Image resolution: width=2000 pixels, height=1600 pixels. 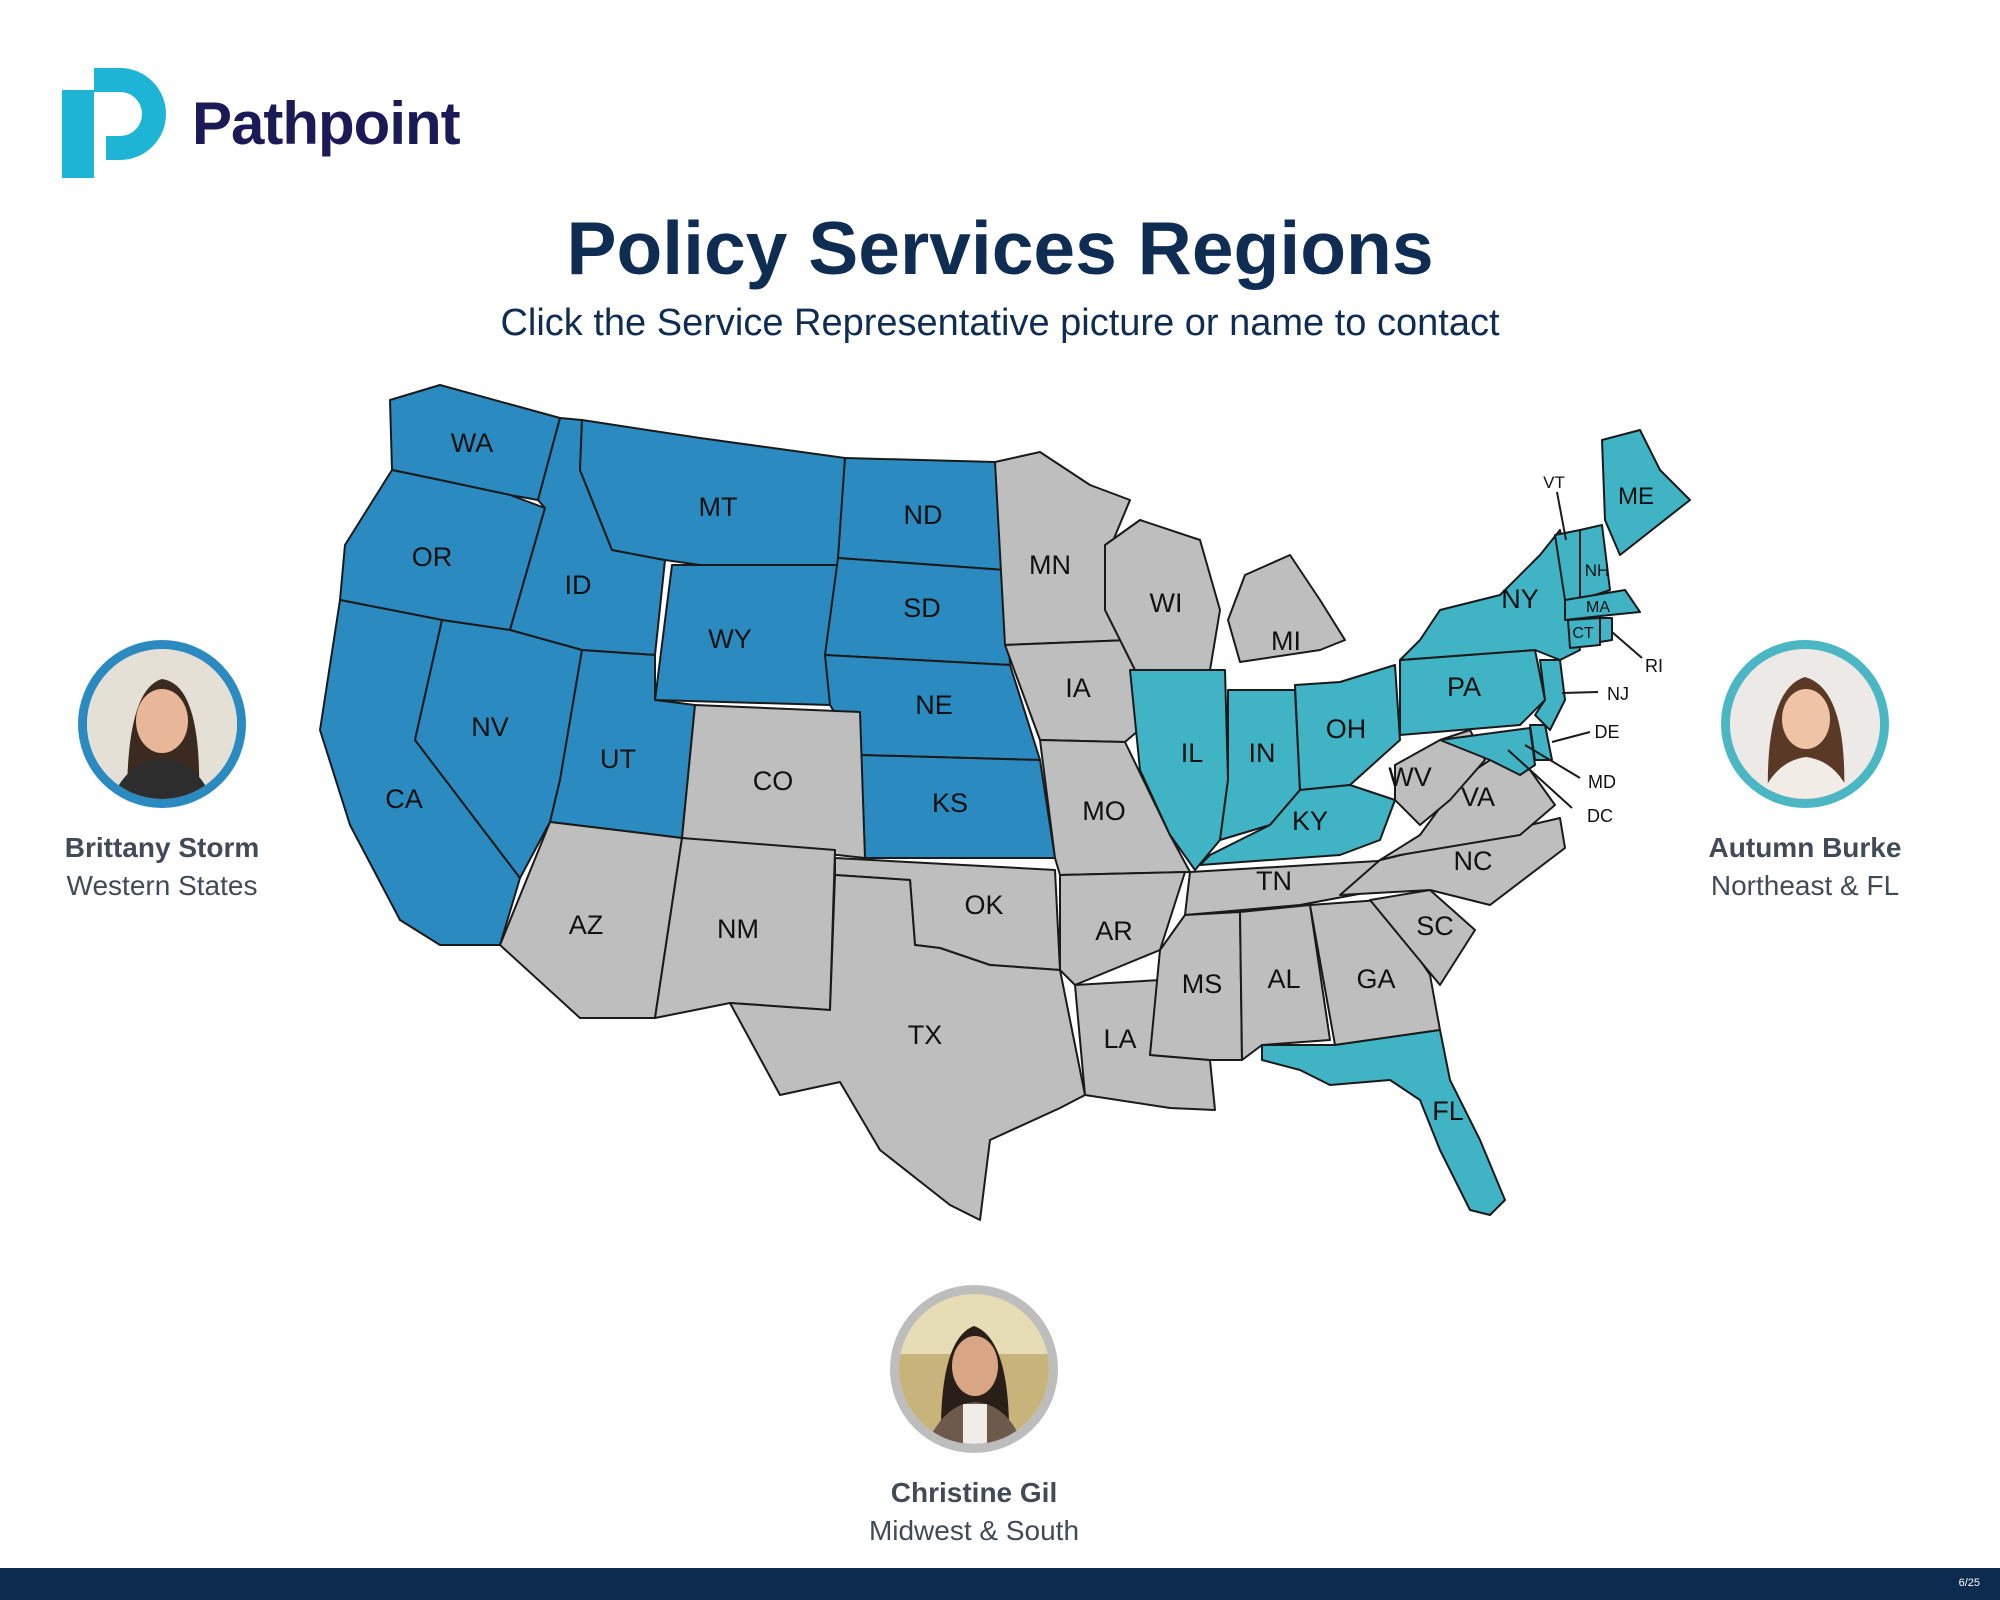 I want to click on leader-VT, so click(x=1561, y=516).